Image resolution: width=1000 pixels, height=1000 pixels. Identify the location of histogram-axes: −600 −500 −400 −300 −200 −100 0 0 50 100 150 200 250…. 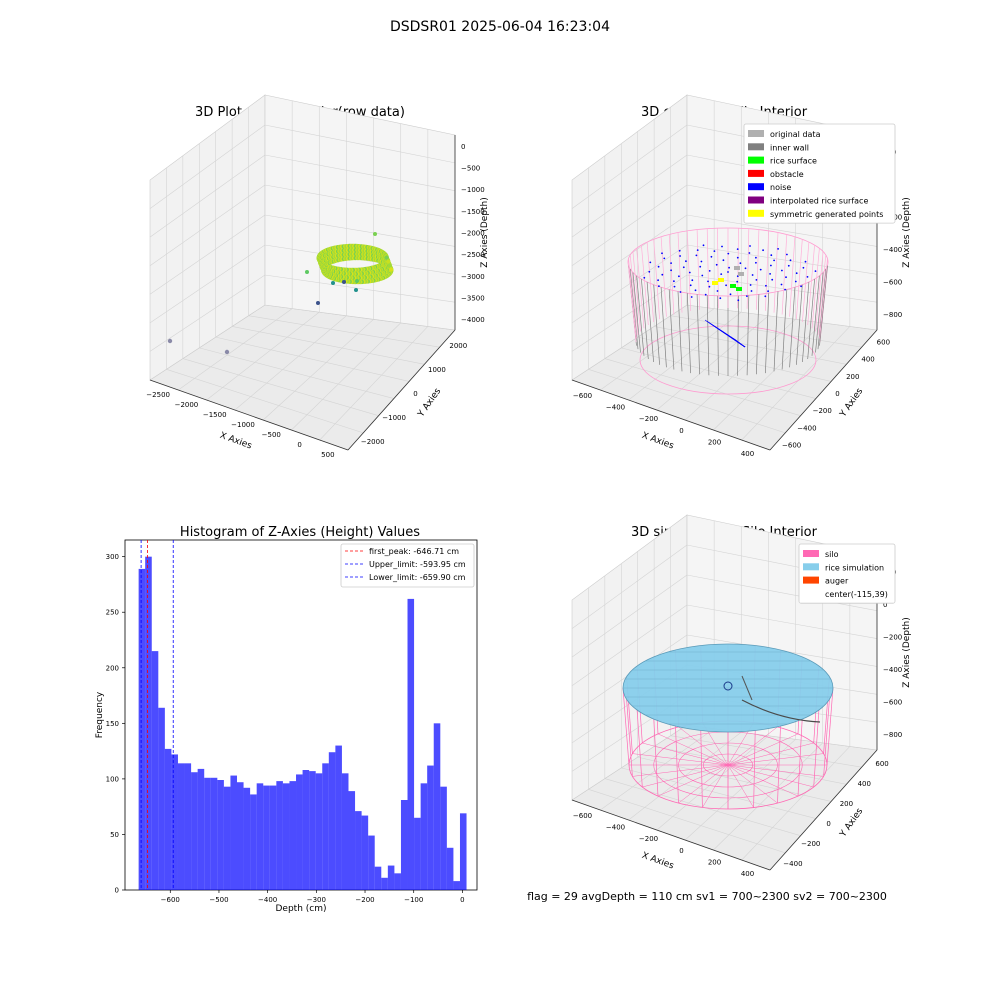
(285, 728).